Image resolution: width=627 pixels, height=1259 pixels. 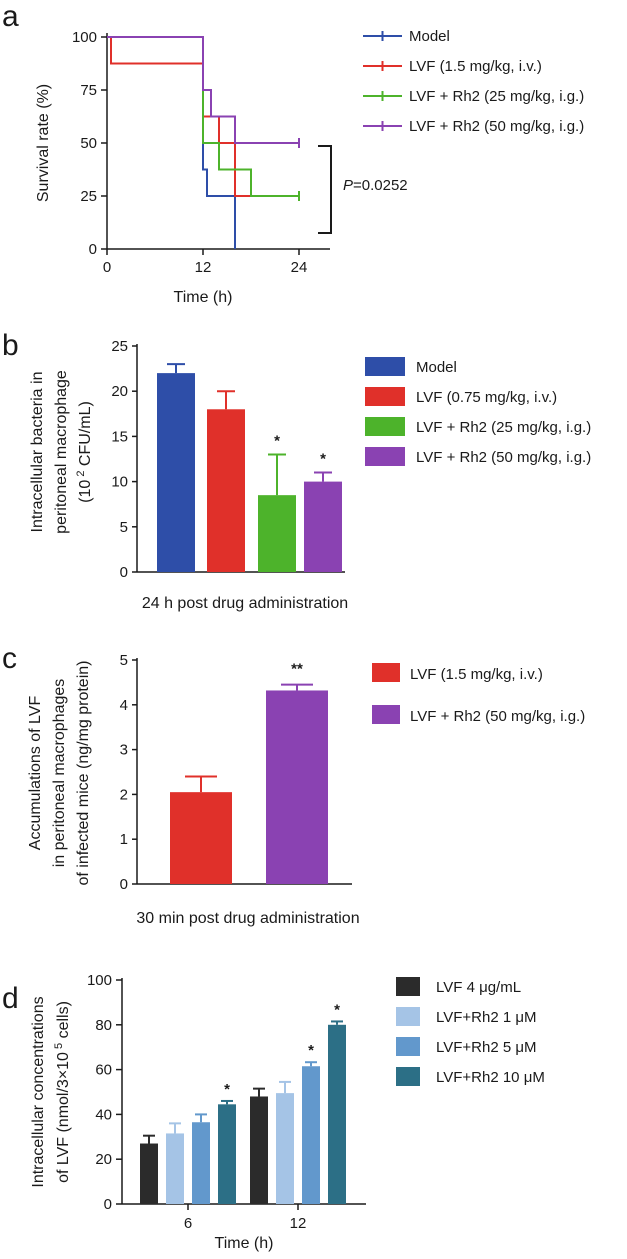 What do you see at coordinates (124, 705) in the screenshot?
I see `y-tick-label: 4` at bounding box center [124, 705].